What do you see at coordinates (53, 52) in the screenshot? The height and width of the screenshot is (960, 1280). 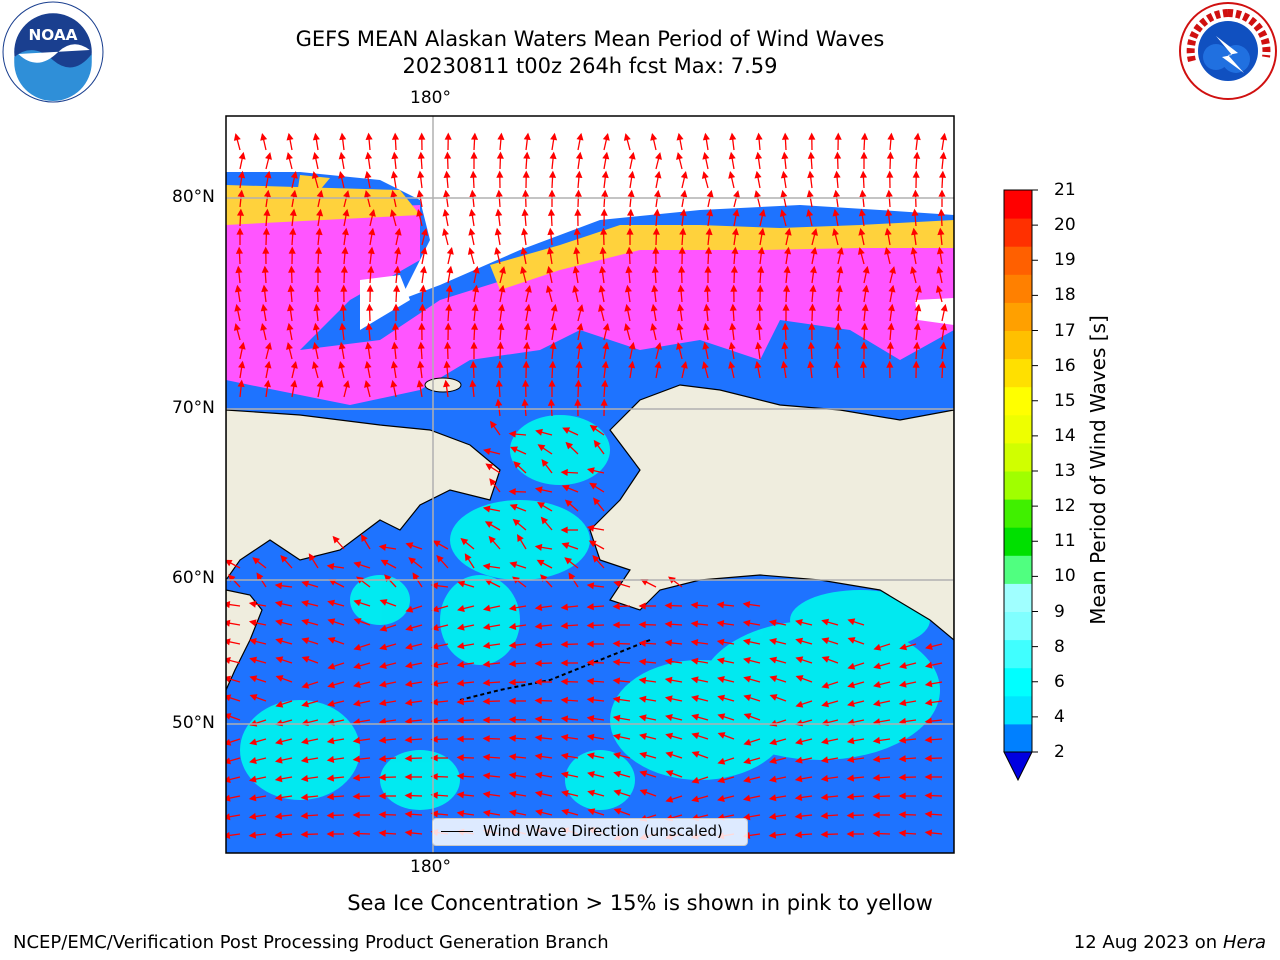 I see `noaa-logo-icon: NOAA` at bounding box center [53, 52].